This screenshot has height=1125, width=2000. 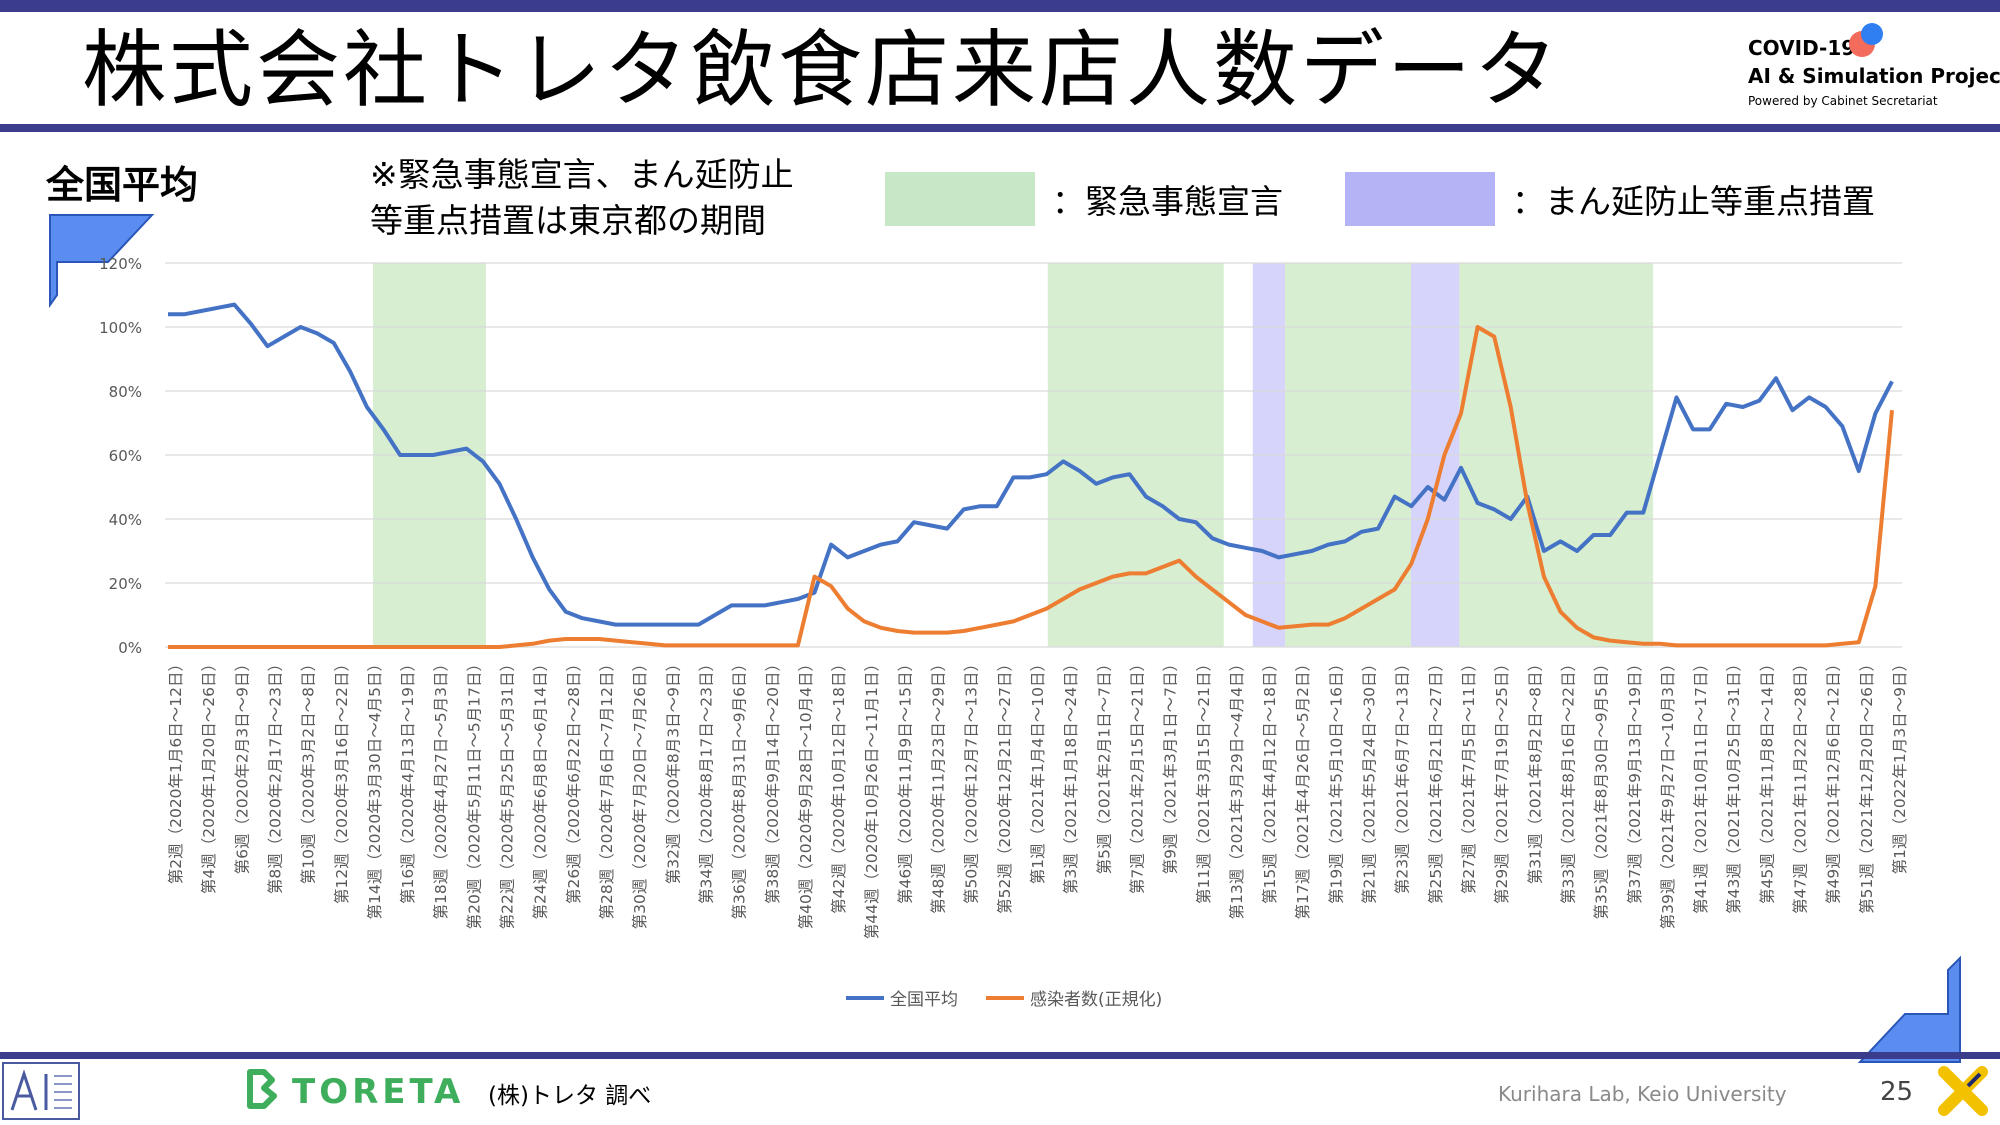 What do you see at coordinates (1900, 765) in the screenshot?
I see `x-tick-label-52: 第1週（2022年1月3日～9日）` at bounding box center [1900, 765].